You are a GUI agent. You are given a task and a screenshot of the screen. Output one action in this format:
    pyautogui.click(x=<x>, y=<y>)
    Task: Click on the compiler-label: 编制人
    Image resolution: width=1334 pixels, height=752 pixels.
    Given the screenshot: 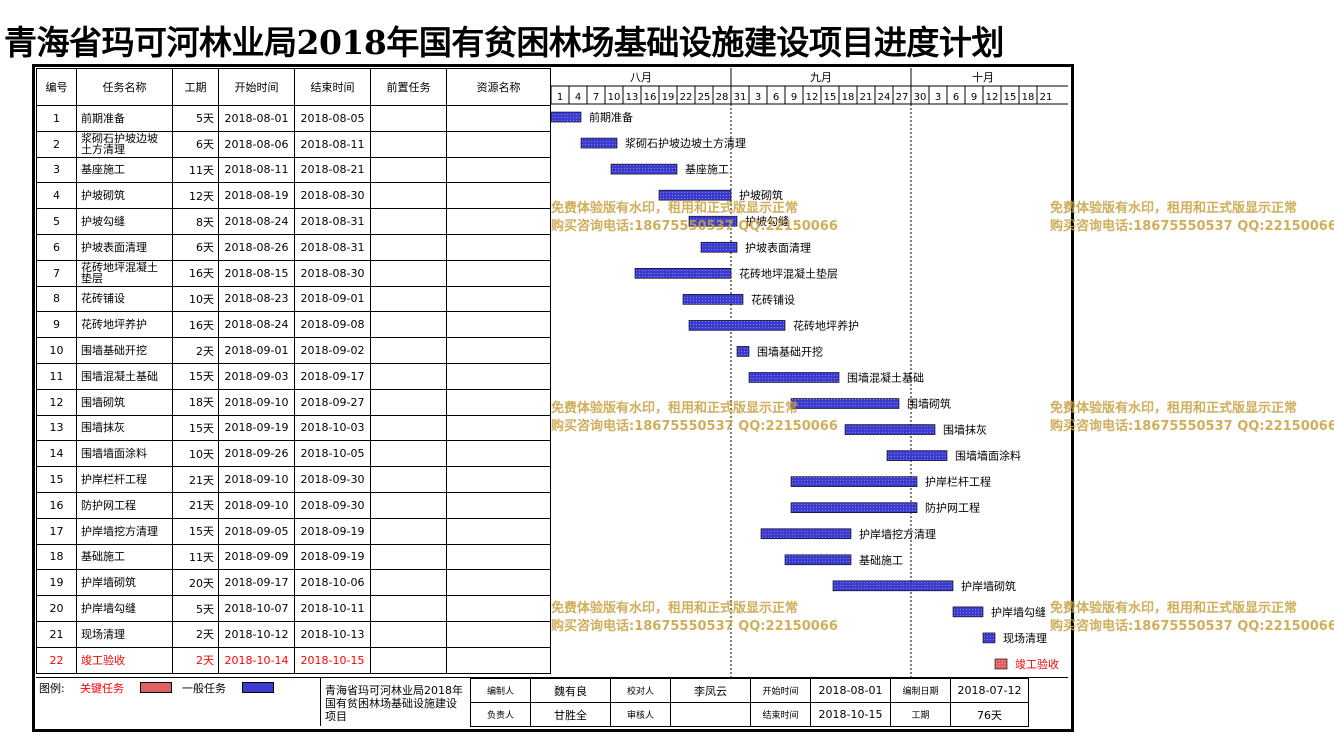 What is the action you would take?
    pyautogui.click(x=500, y=690)
    